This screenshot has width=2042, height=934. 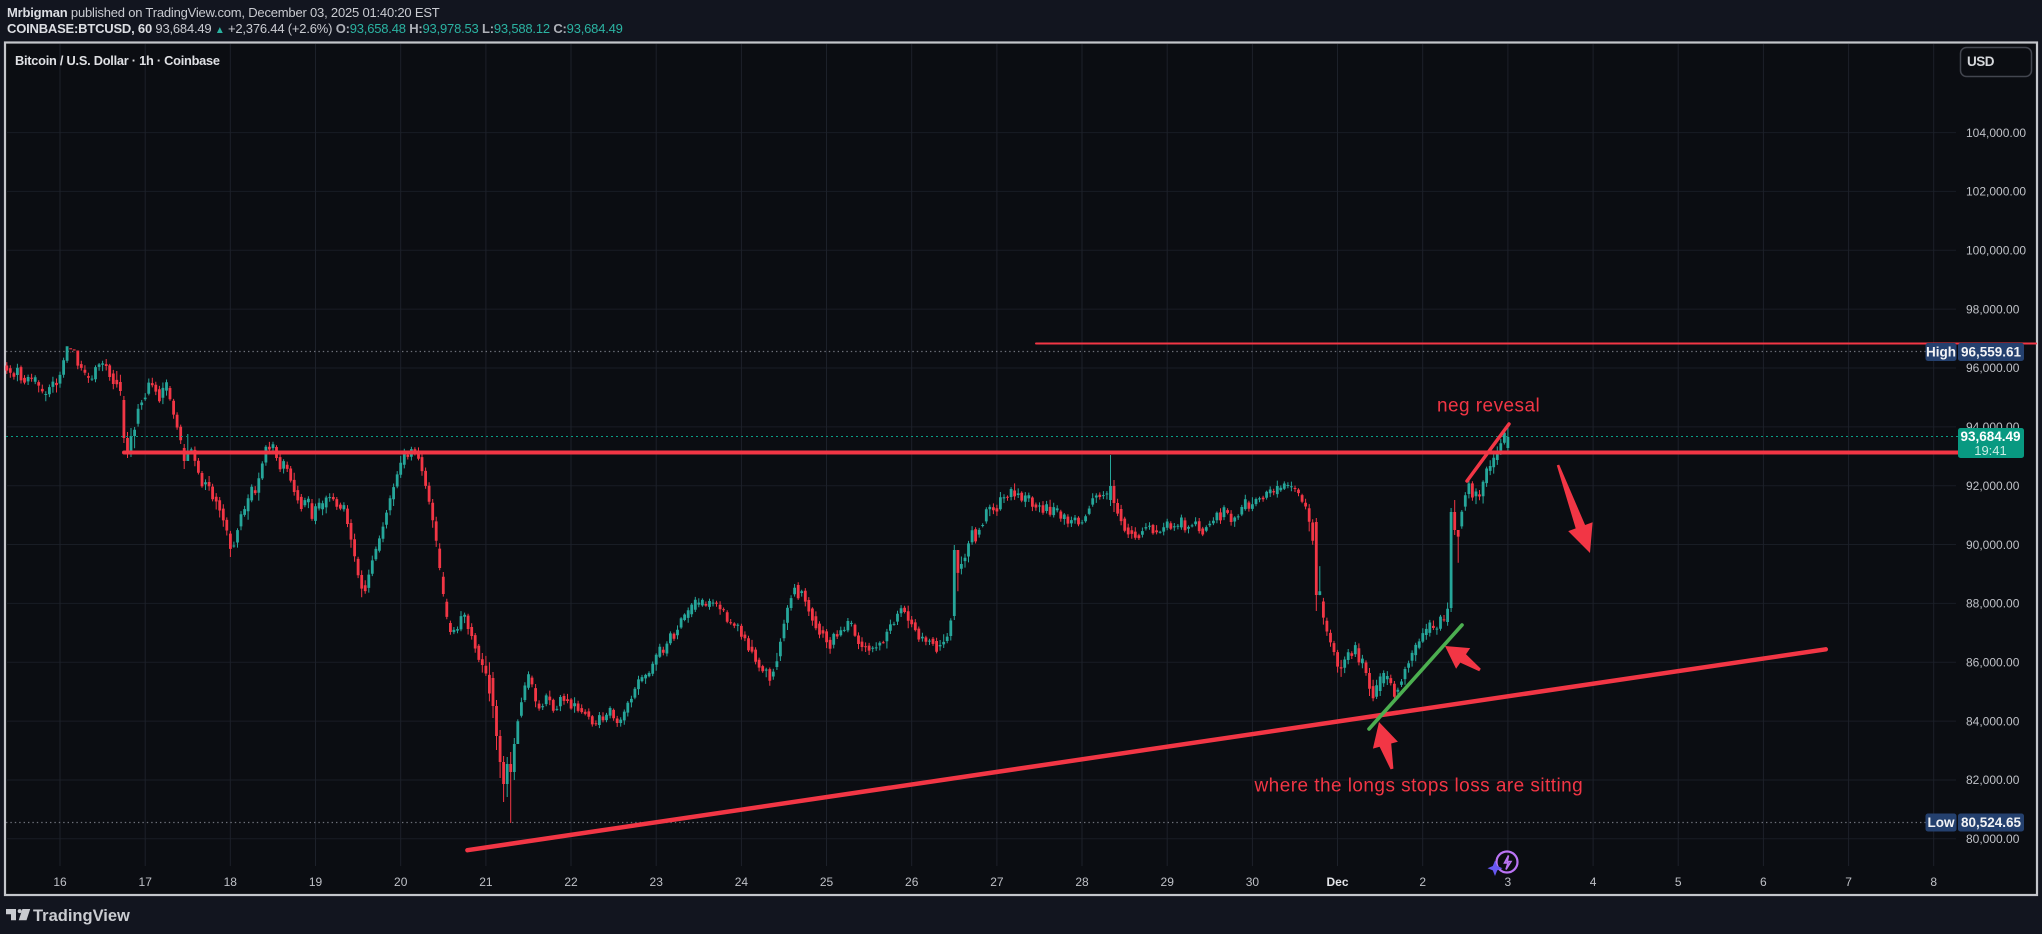 I want to click on svg-text: 98,000.00, so click(x=1993, y=309).